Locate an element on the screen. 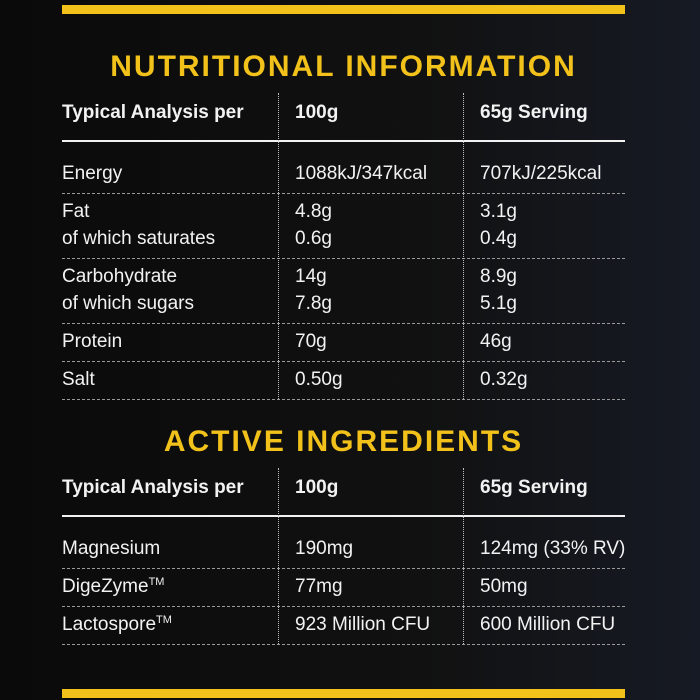 The height and width of the screenshot is (700, 700). cell-text: Magnesium is located at coordinates (111, 548).